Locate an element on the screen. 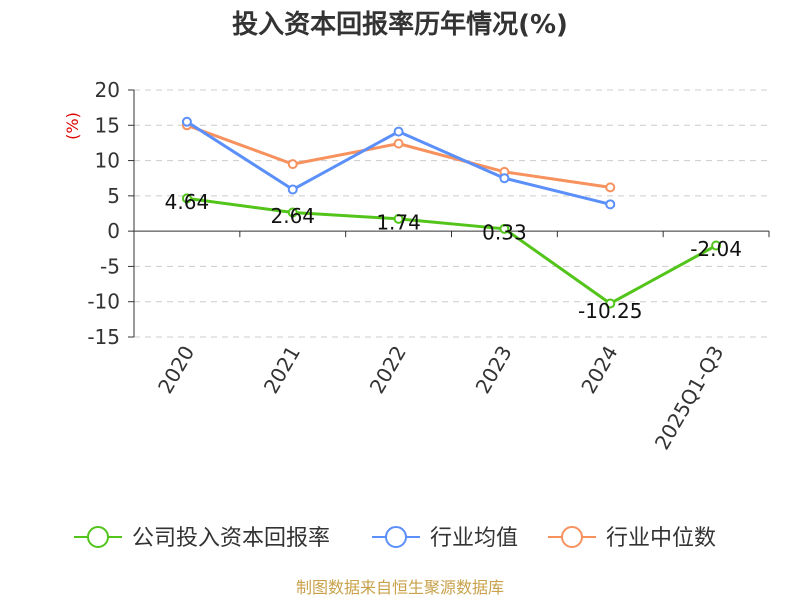 This screenshot has width=800, height=600. legend-label: 行业均值 is located at coordinates (474, 538).